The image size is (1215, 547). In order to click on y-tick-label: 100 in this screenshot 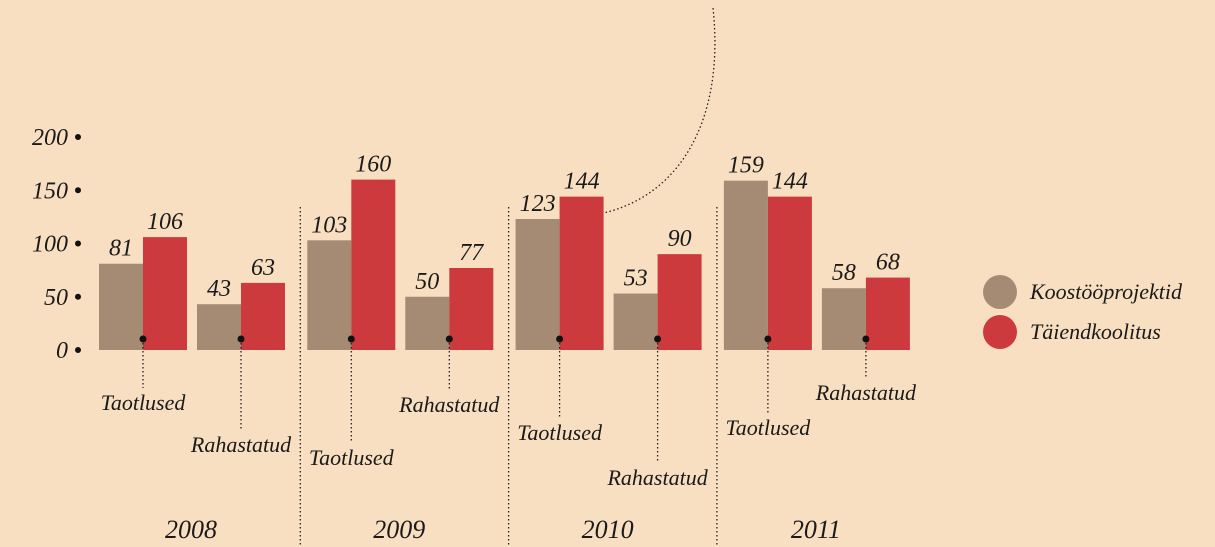, I will do `click(50, 245)`.